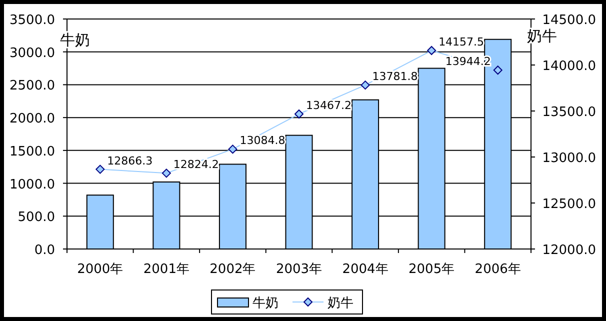 Image resolution: width=606 pixels, height=321 pixels. I want to click on y2-tick-label: 12500.0, so click(569, 204).